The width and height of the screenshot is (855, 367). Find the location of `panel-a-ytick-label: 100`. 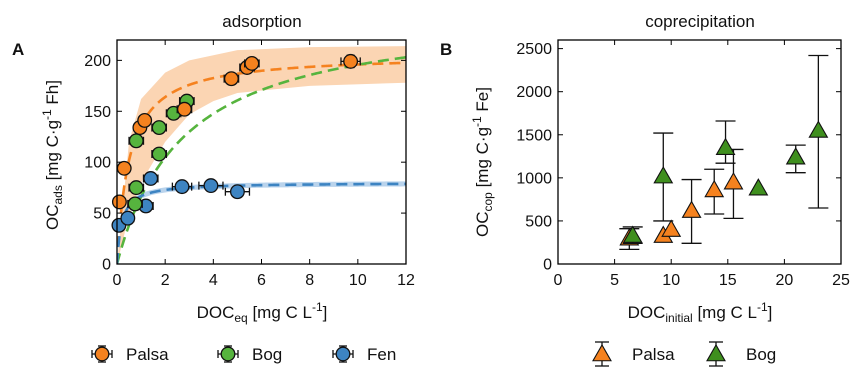

panel-a-ytick-label: 100 is located at coordinates (97, 163).